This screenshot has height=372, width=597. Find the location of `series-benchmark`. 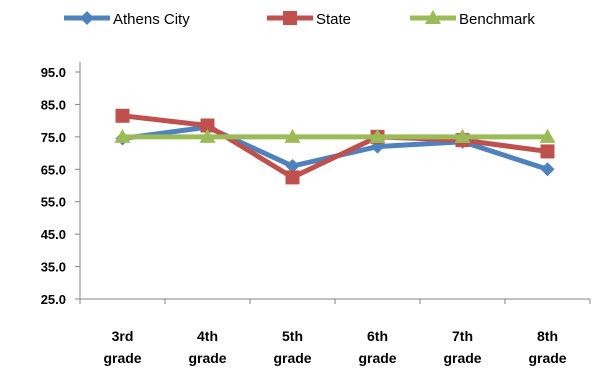

series-benchmark is located at coordinates (335, 135).